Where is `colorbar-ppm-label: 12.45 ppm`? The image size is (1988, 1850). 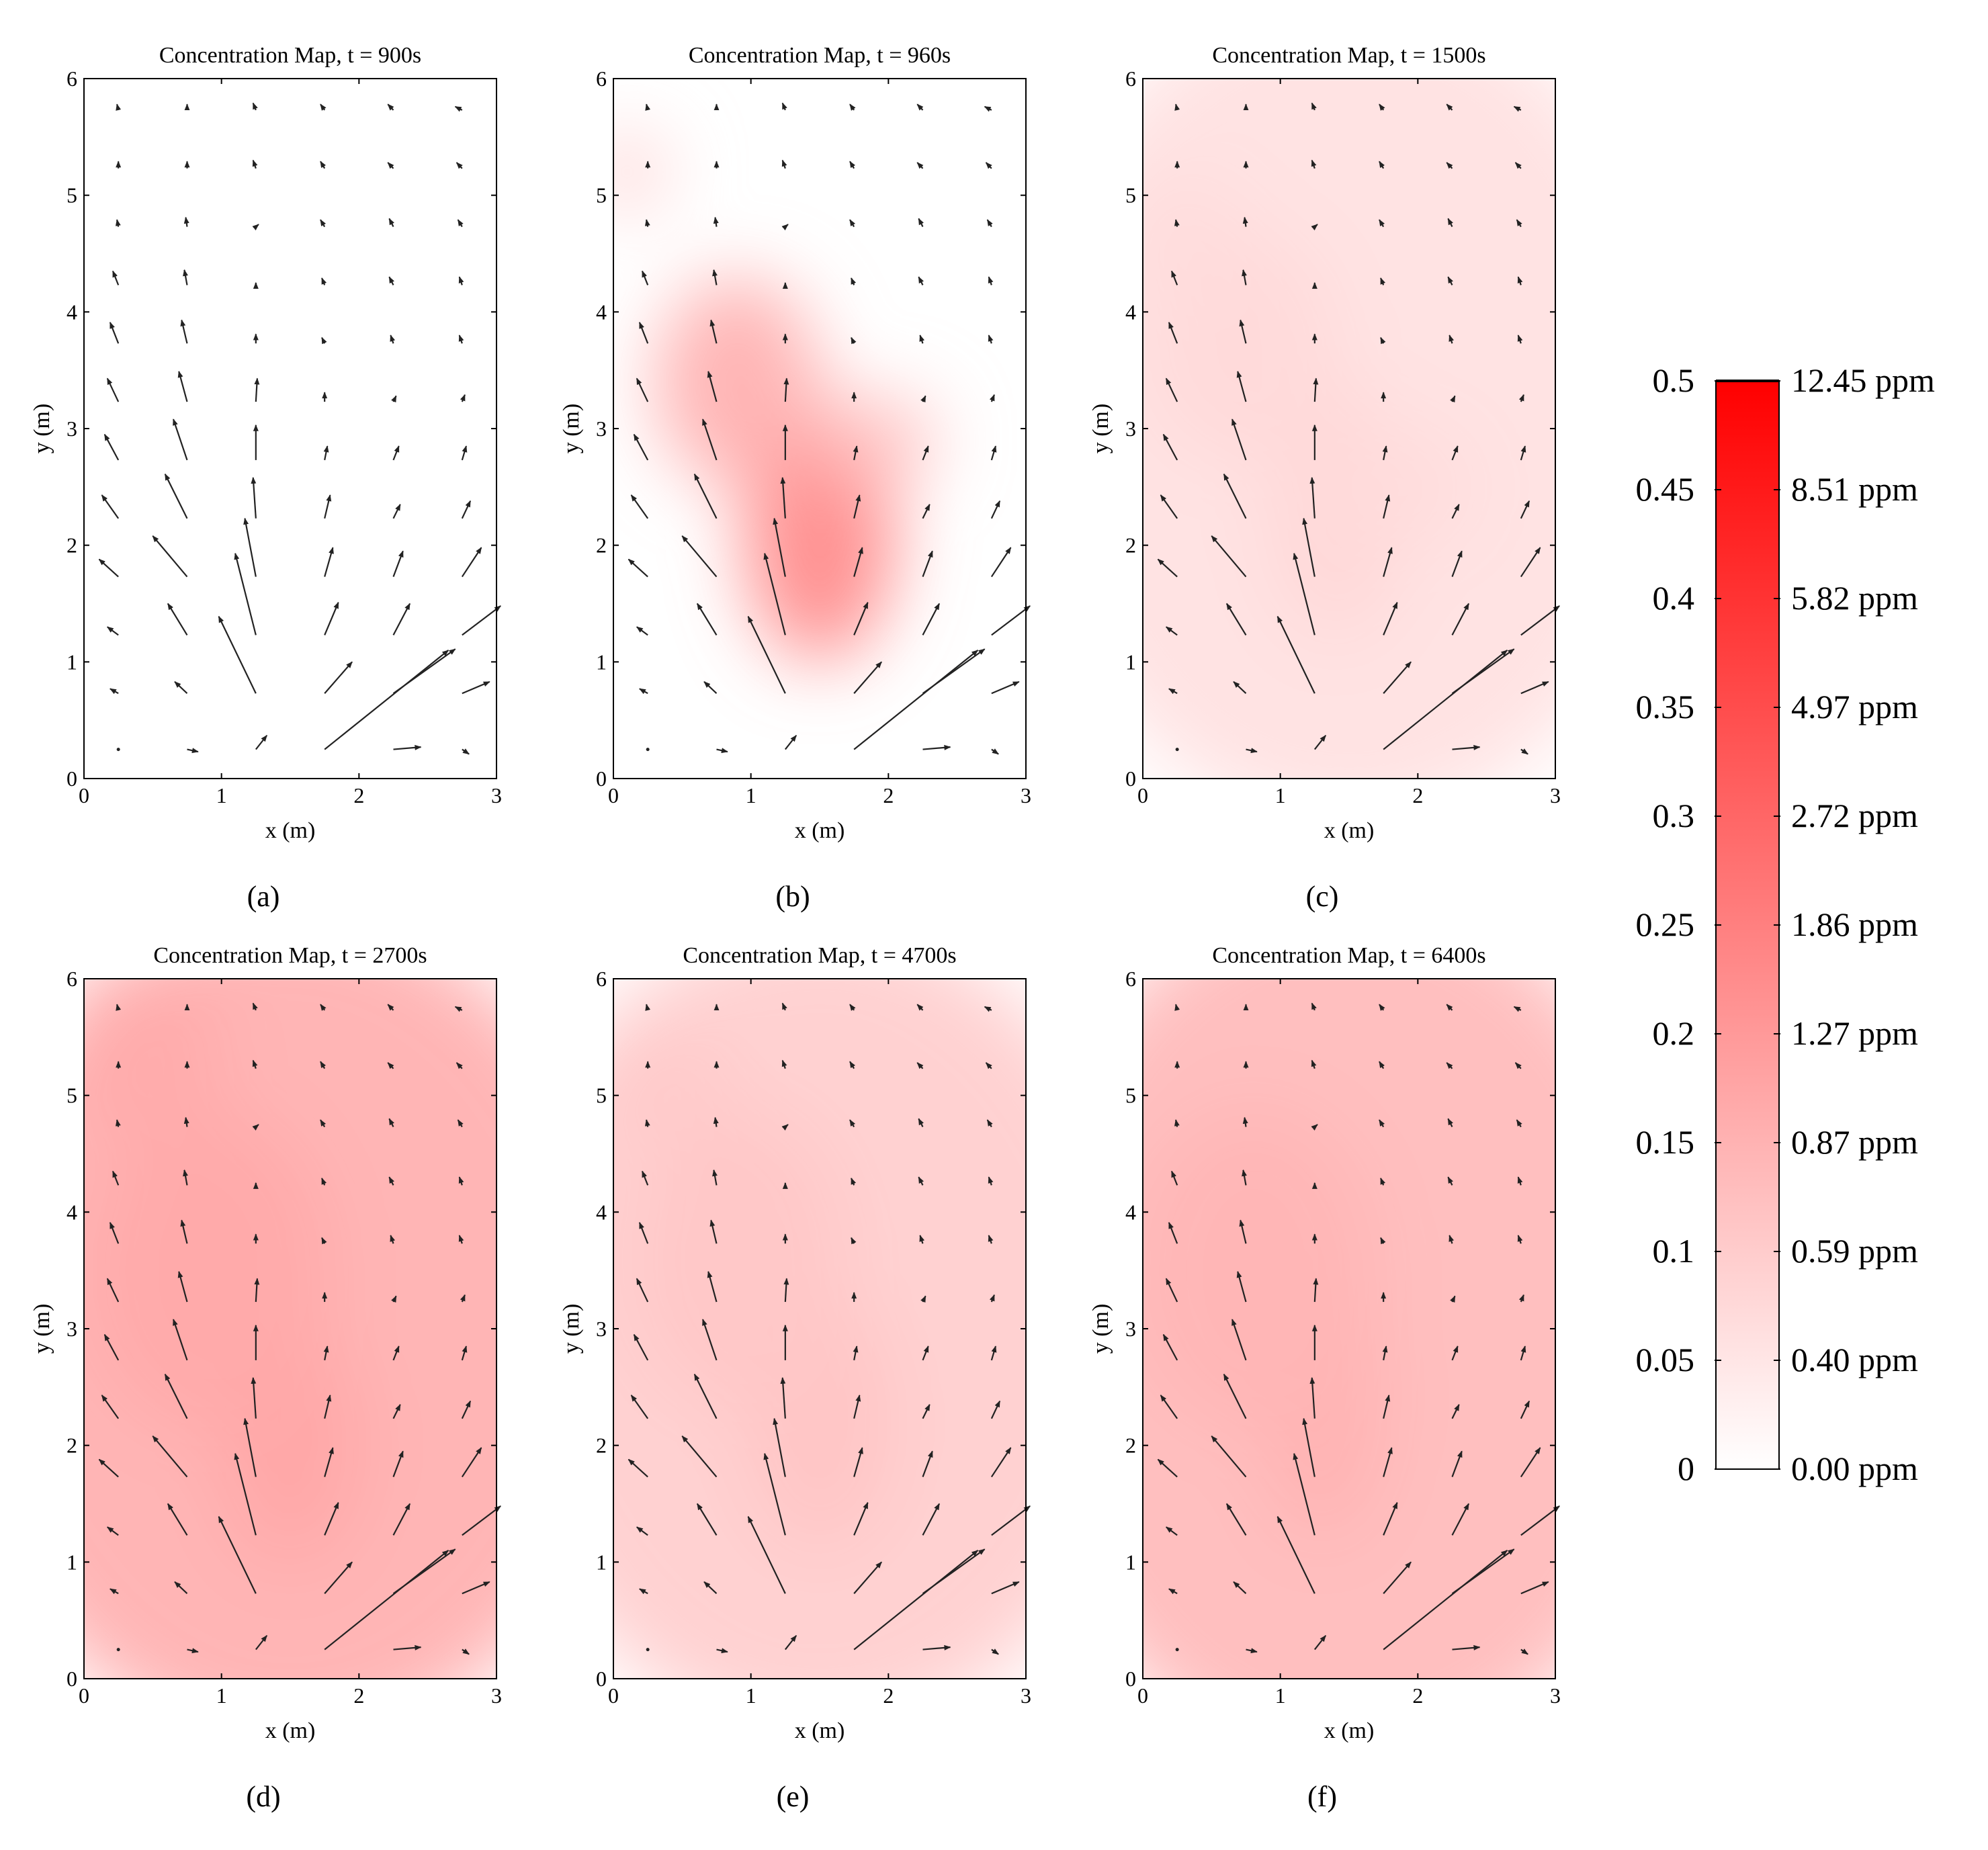 colorbar-ppm-label: 12.45 ppm is located at coordinates (1863, 380).